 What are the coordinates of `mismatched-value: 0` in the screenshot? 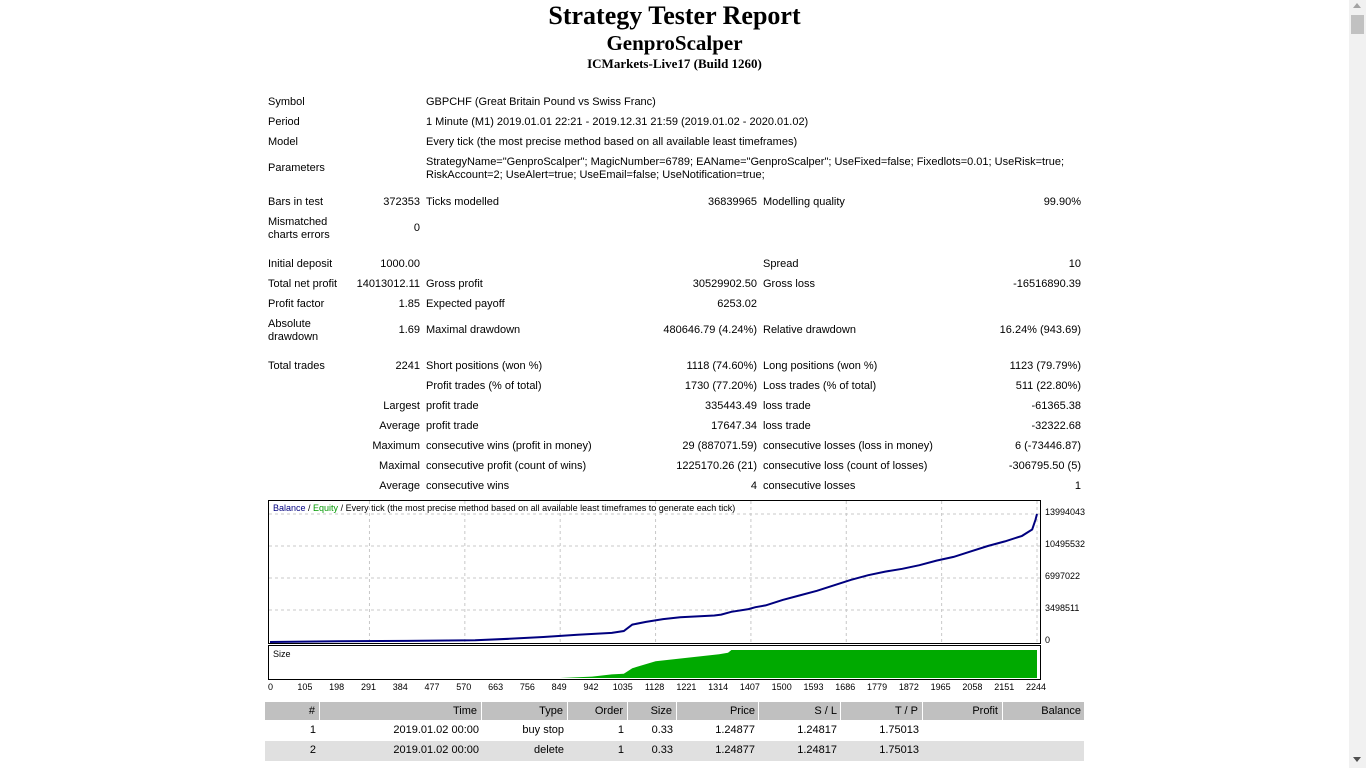 It's located at (416, 228).